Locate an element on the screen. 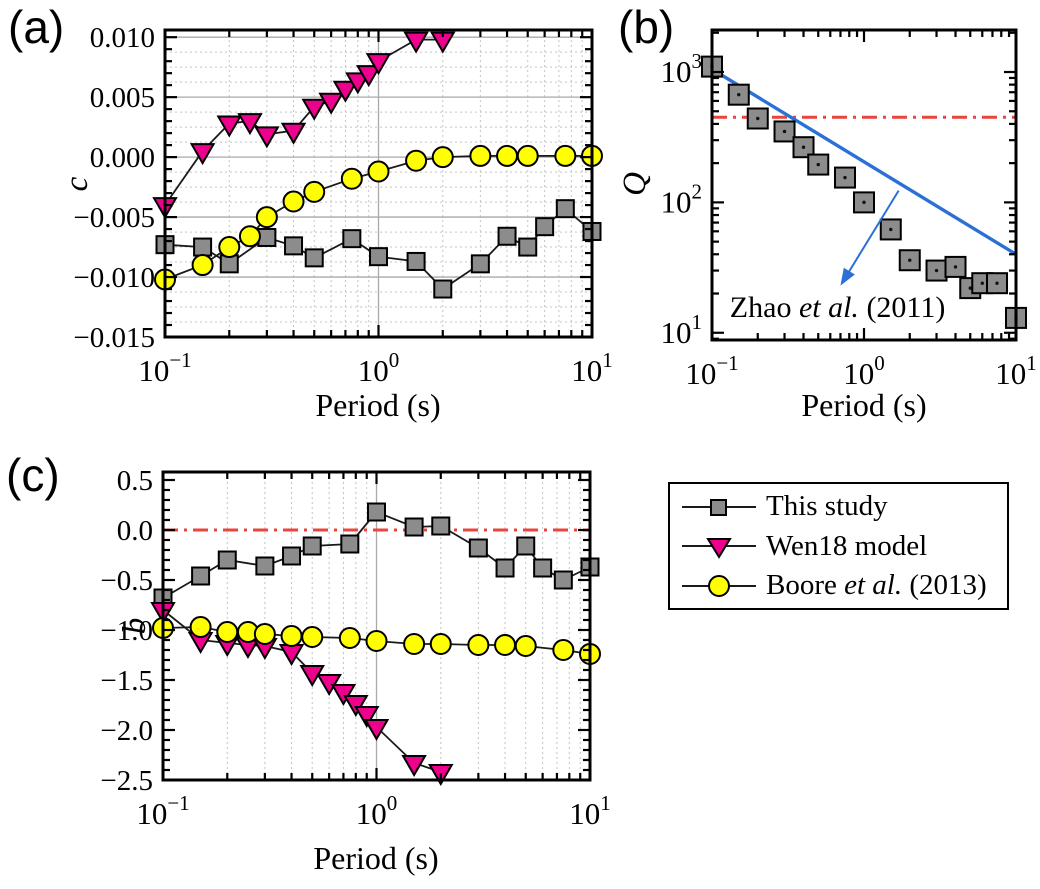 This screenshot has width=1040, height=889. svg-text: −0.5 is located at coordinates (126, 581).